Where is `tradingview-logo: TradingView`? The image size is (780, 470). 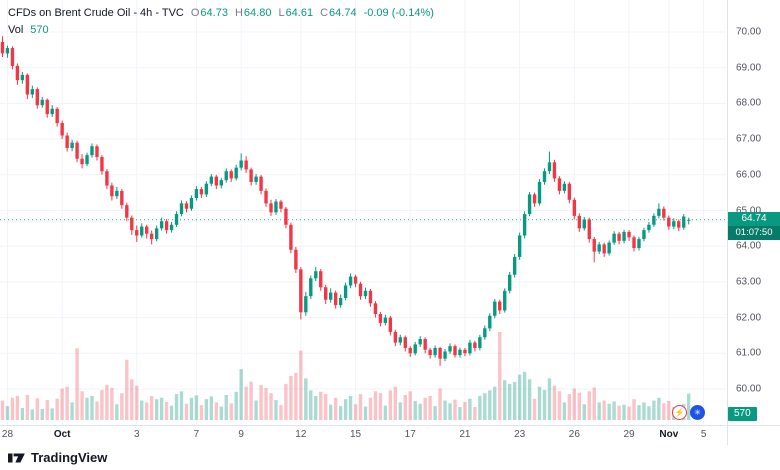 tradingview-logo: TradingView is located at coordinates (57, 457).